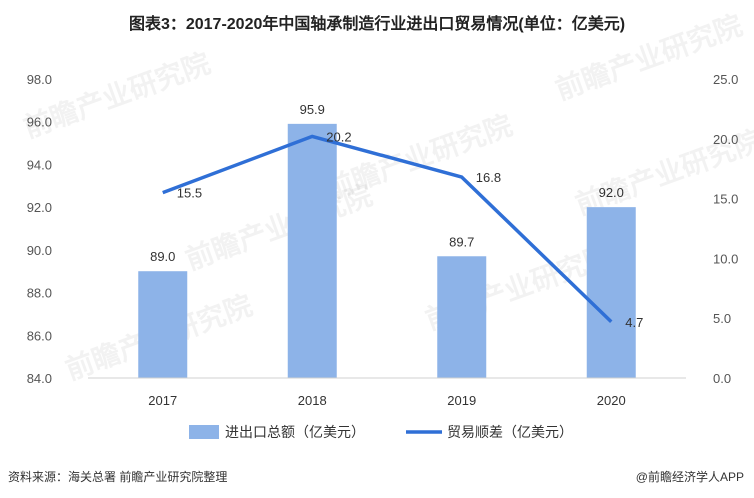  I want to click on y-left-tick-label: 96.0, so click(39, 122).